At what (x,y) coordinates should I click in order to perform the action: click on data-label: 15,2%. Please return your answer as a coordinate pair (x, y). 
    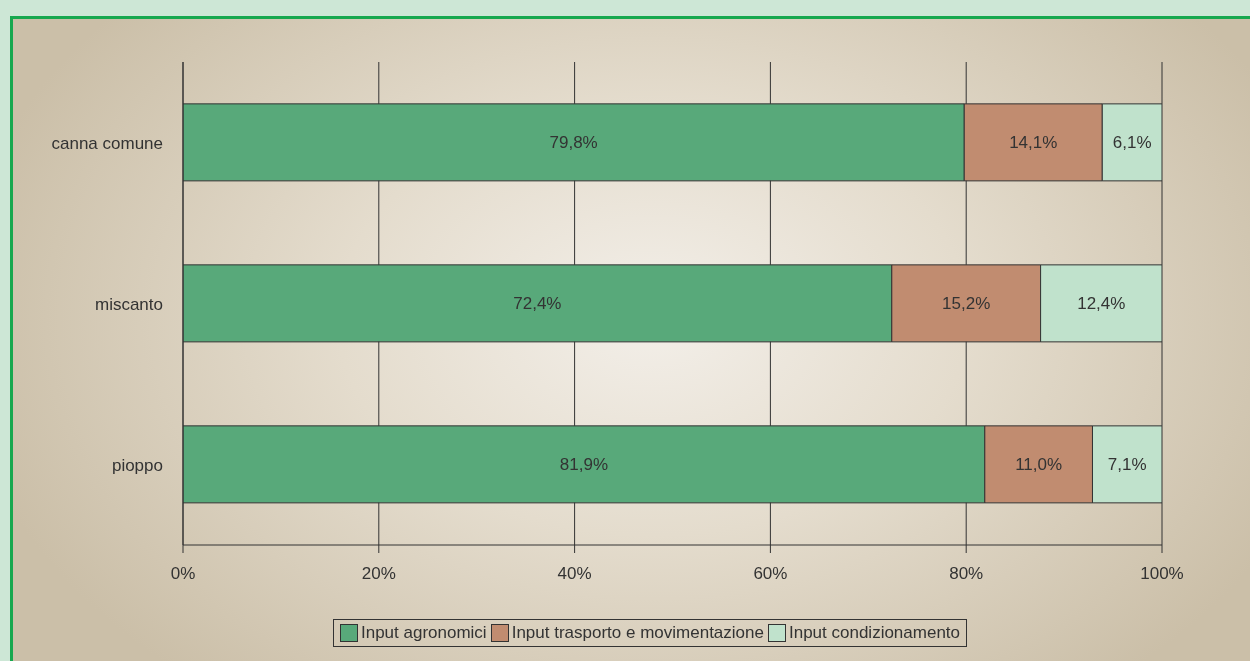
    Looking at the image, I should click on (966, 304).